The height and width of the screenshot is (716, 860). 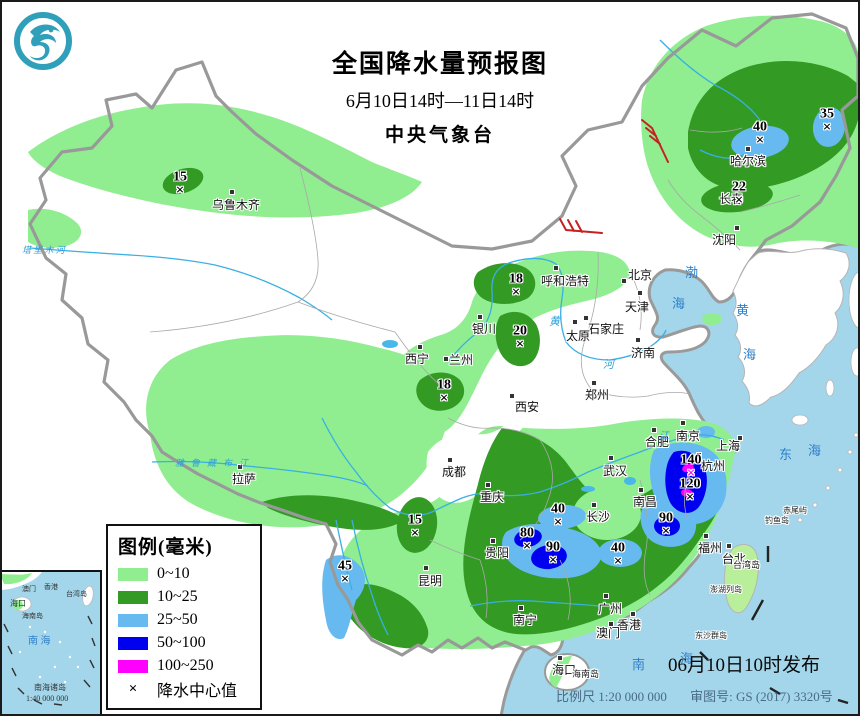 What do you see at coordinates (725, 237) in the screenshot?
I see `city-marker: 沈阳` at bounding box center [725, 237].